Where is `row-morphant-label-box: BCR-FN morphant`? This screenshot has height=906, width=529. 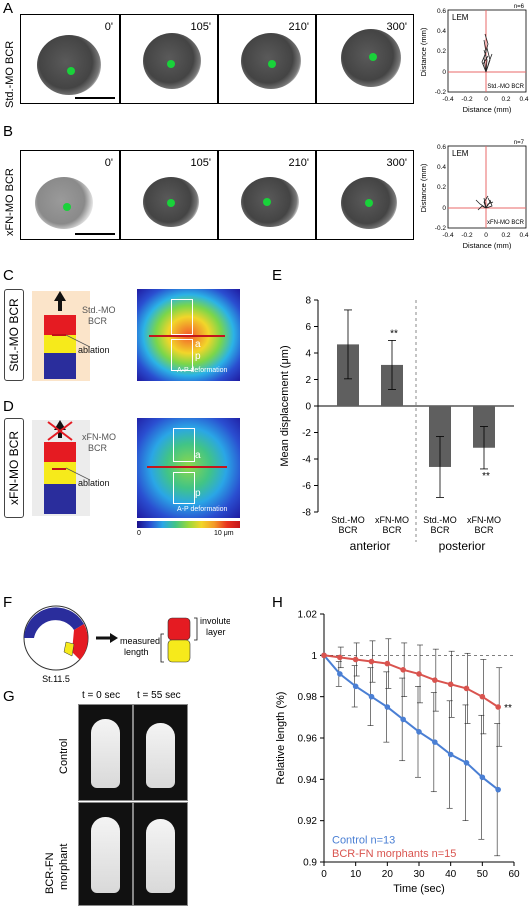 row-morphant-label-box: BCR-FN morphant is located at coordinates (58, 856).